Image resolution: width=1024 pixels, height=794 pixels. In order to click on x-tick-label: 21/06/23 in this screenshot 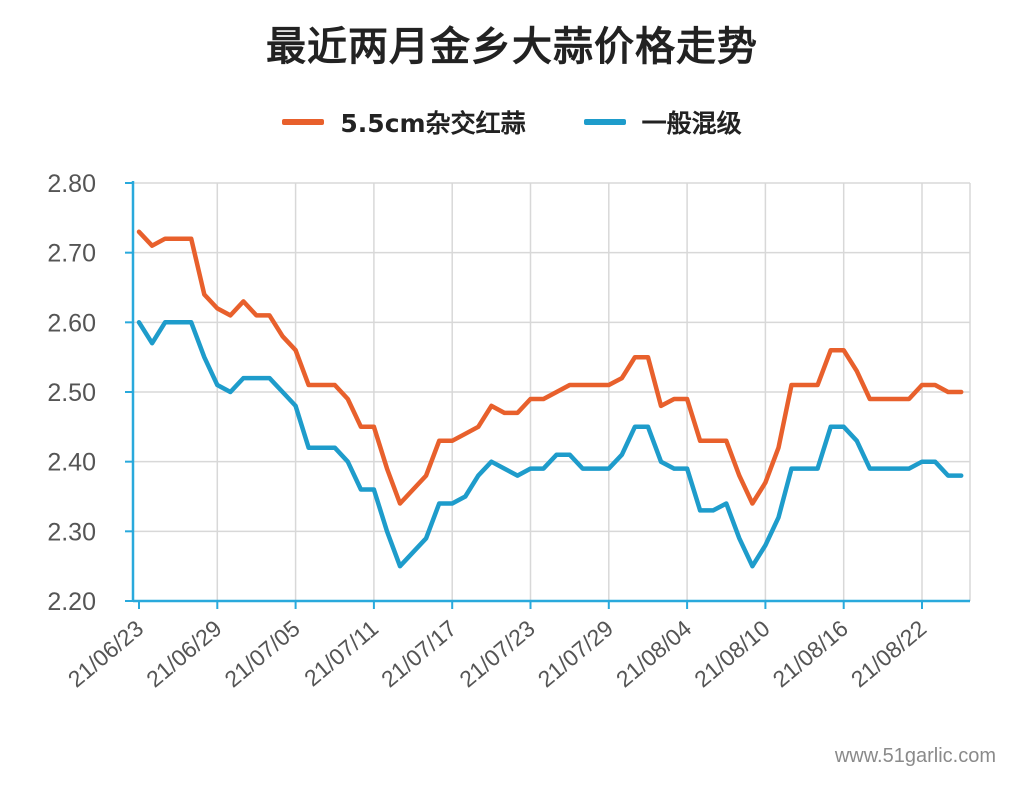, I will do `click(105, 653)`.